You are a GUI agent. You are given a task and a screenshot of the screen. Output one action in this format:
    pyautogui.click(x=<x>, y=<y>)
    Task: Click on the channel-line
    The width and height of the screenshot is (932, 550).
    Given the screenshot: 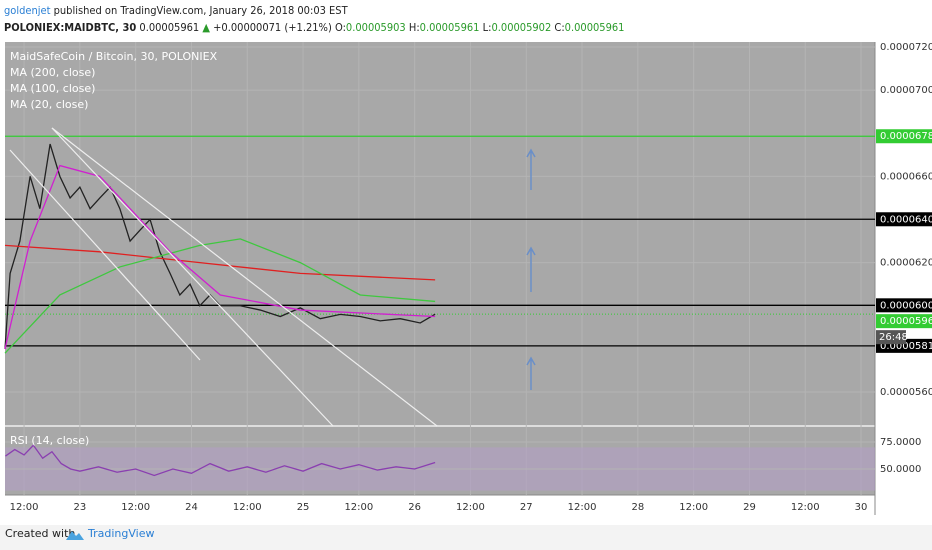 What is the action you would take?
    pyautogui.click(x=105, y=255)
    